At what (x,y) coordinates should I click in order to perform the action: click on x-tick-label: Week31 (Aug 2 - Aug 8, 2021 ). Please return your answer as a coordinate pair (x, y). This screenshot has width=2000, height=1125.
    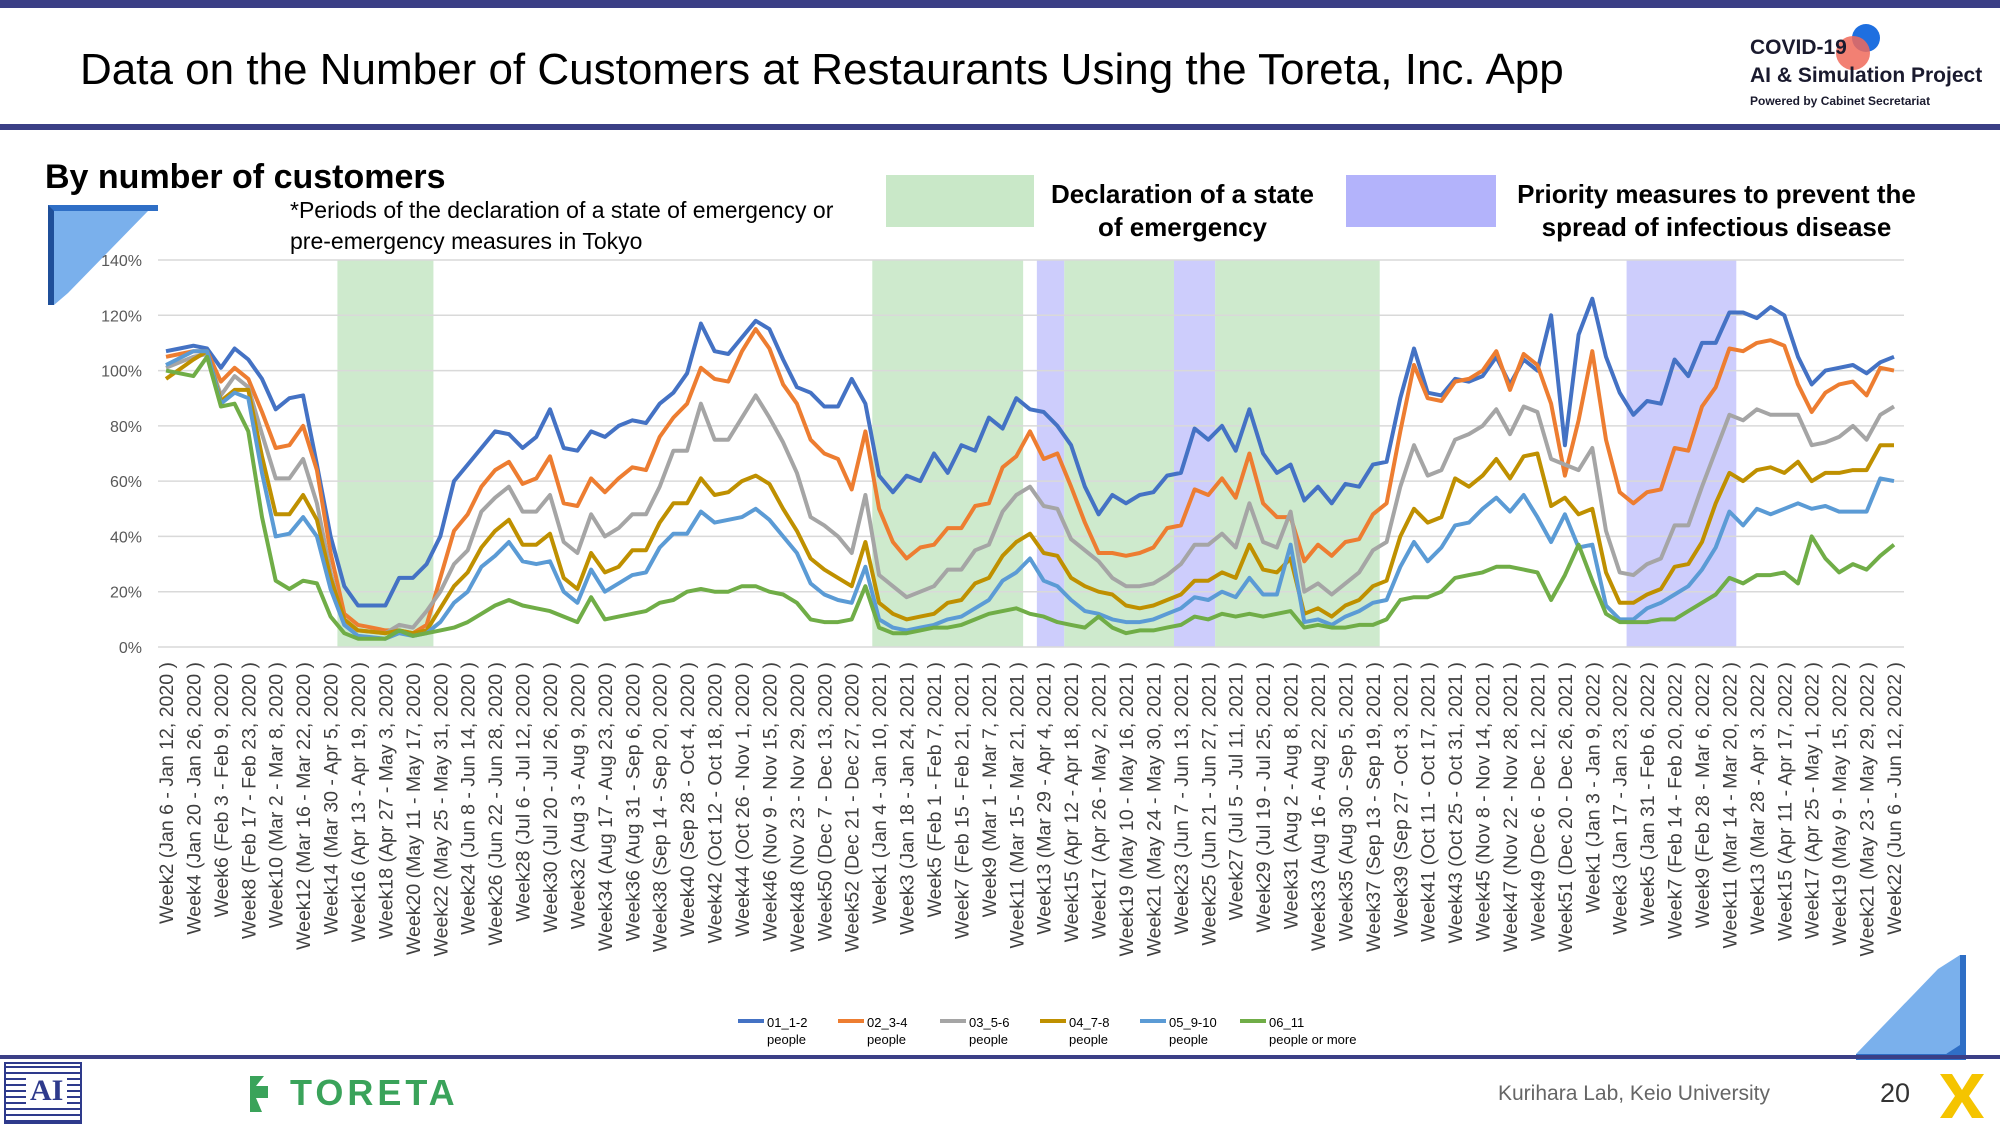
    Looking at the image, I should click on (1292, 795).